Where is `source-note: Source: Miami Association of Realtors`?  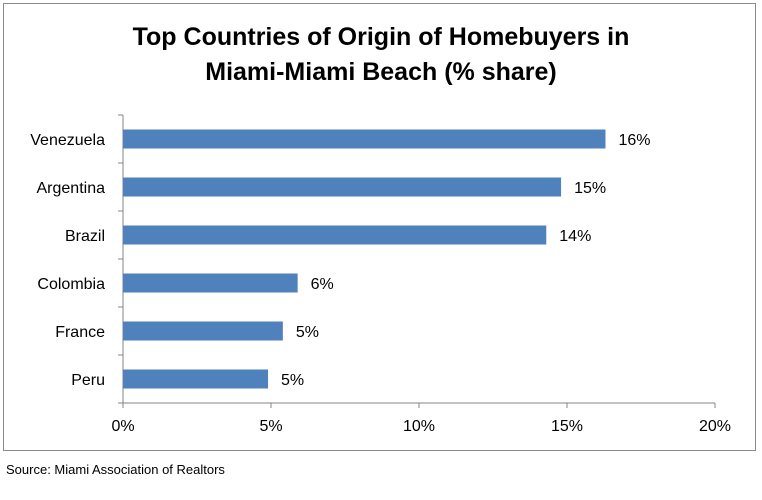 source-note: Source: Miami Association of Realtors is located at coordinates (115, 469).